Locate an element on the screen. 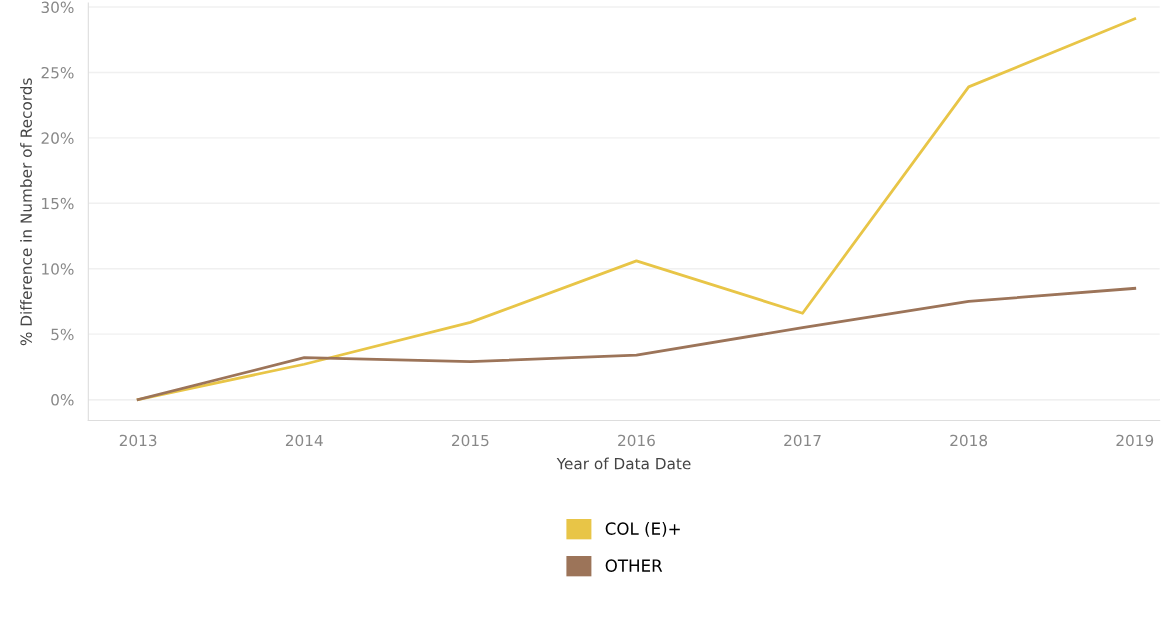 The height and width of the screenshot is (623, 1162). x-tick-label: 2015 is located at coordinates (470, 440).